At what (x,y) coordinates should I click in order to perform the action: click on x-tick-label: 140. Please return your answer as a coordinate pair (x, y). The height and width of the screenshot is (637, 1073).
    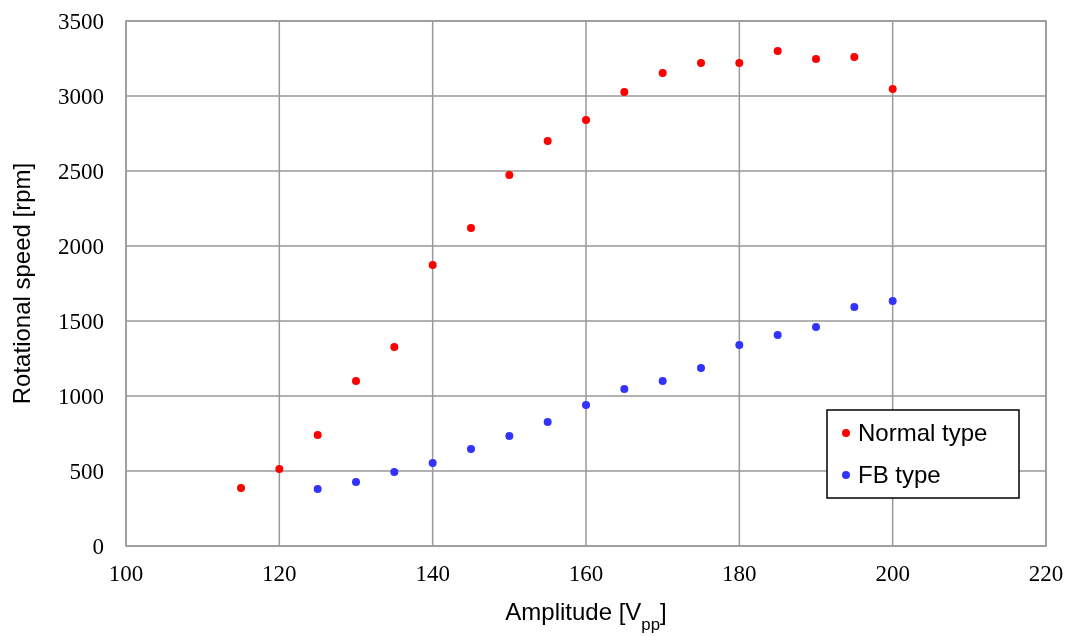
    Looking at the image, I should click on (432, 573).